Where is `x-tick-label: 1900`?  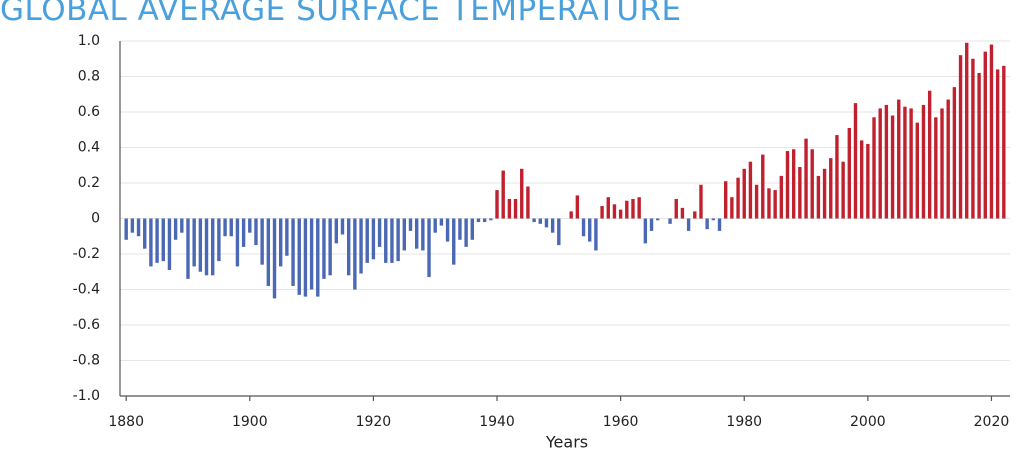
x-tick-label: 1900 is located at coordinates (250, 422).